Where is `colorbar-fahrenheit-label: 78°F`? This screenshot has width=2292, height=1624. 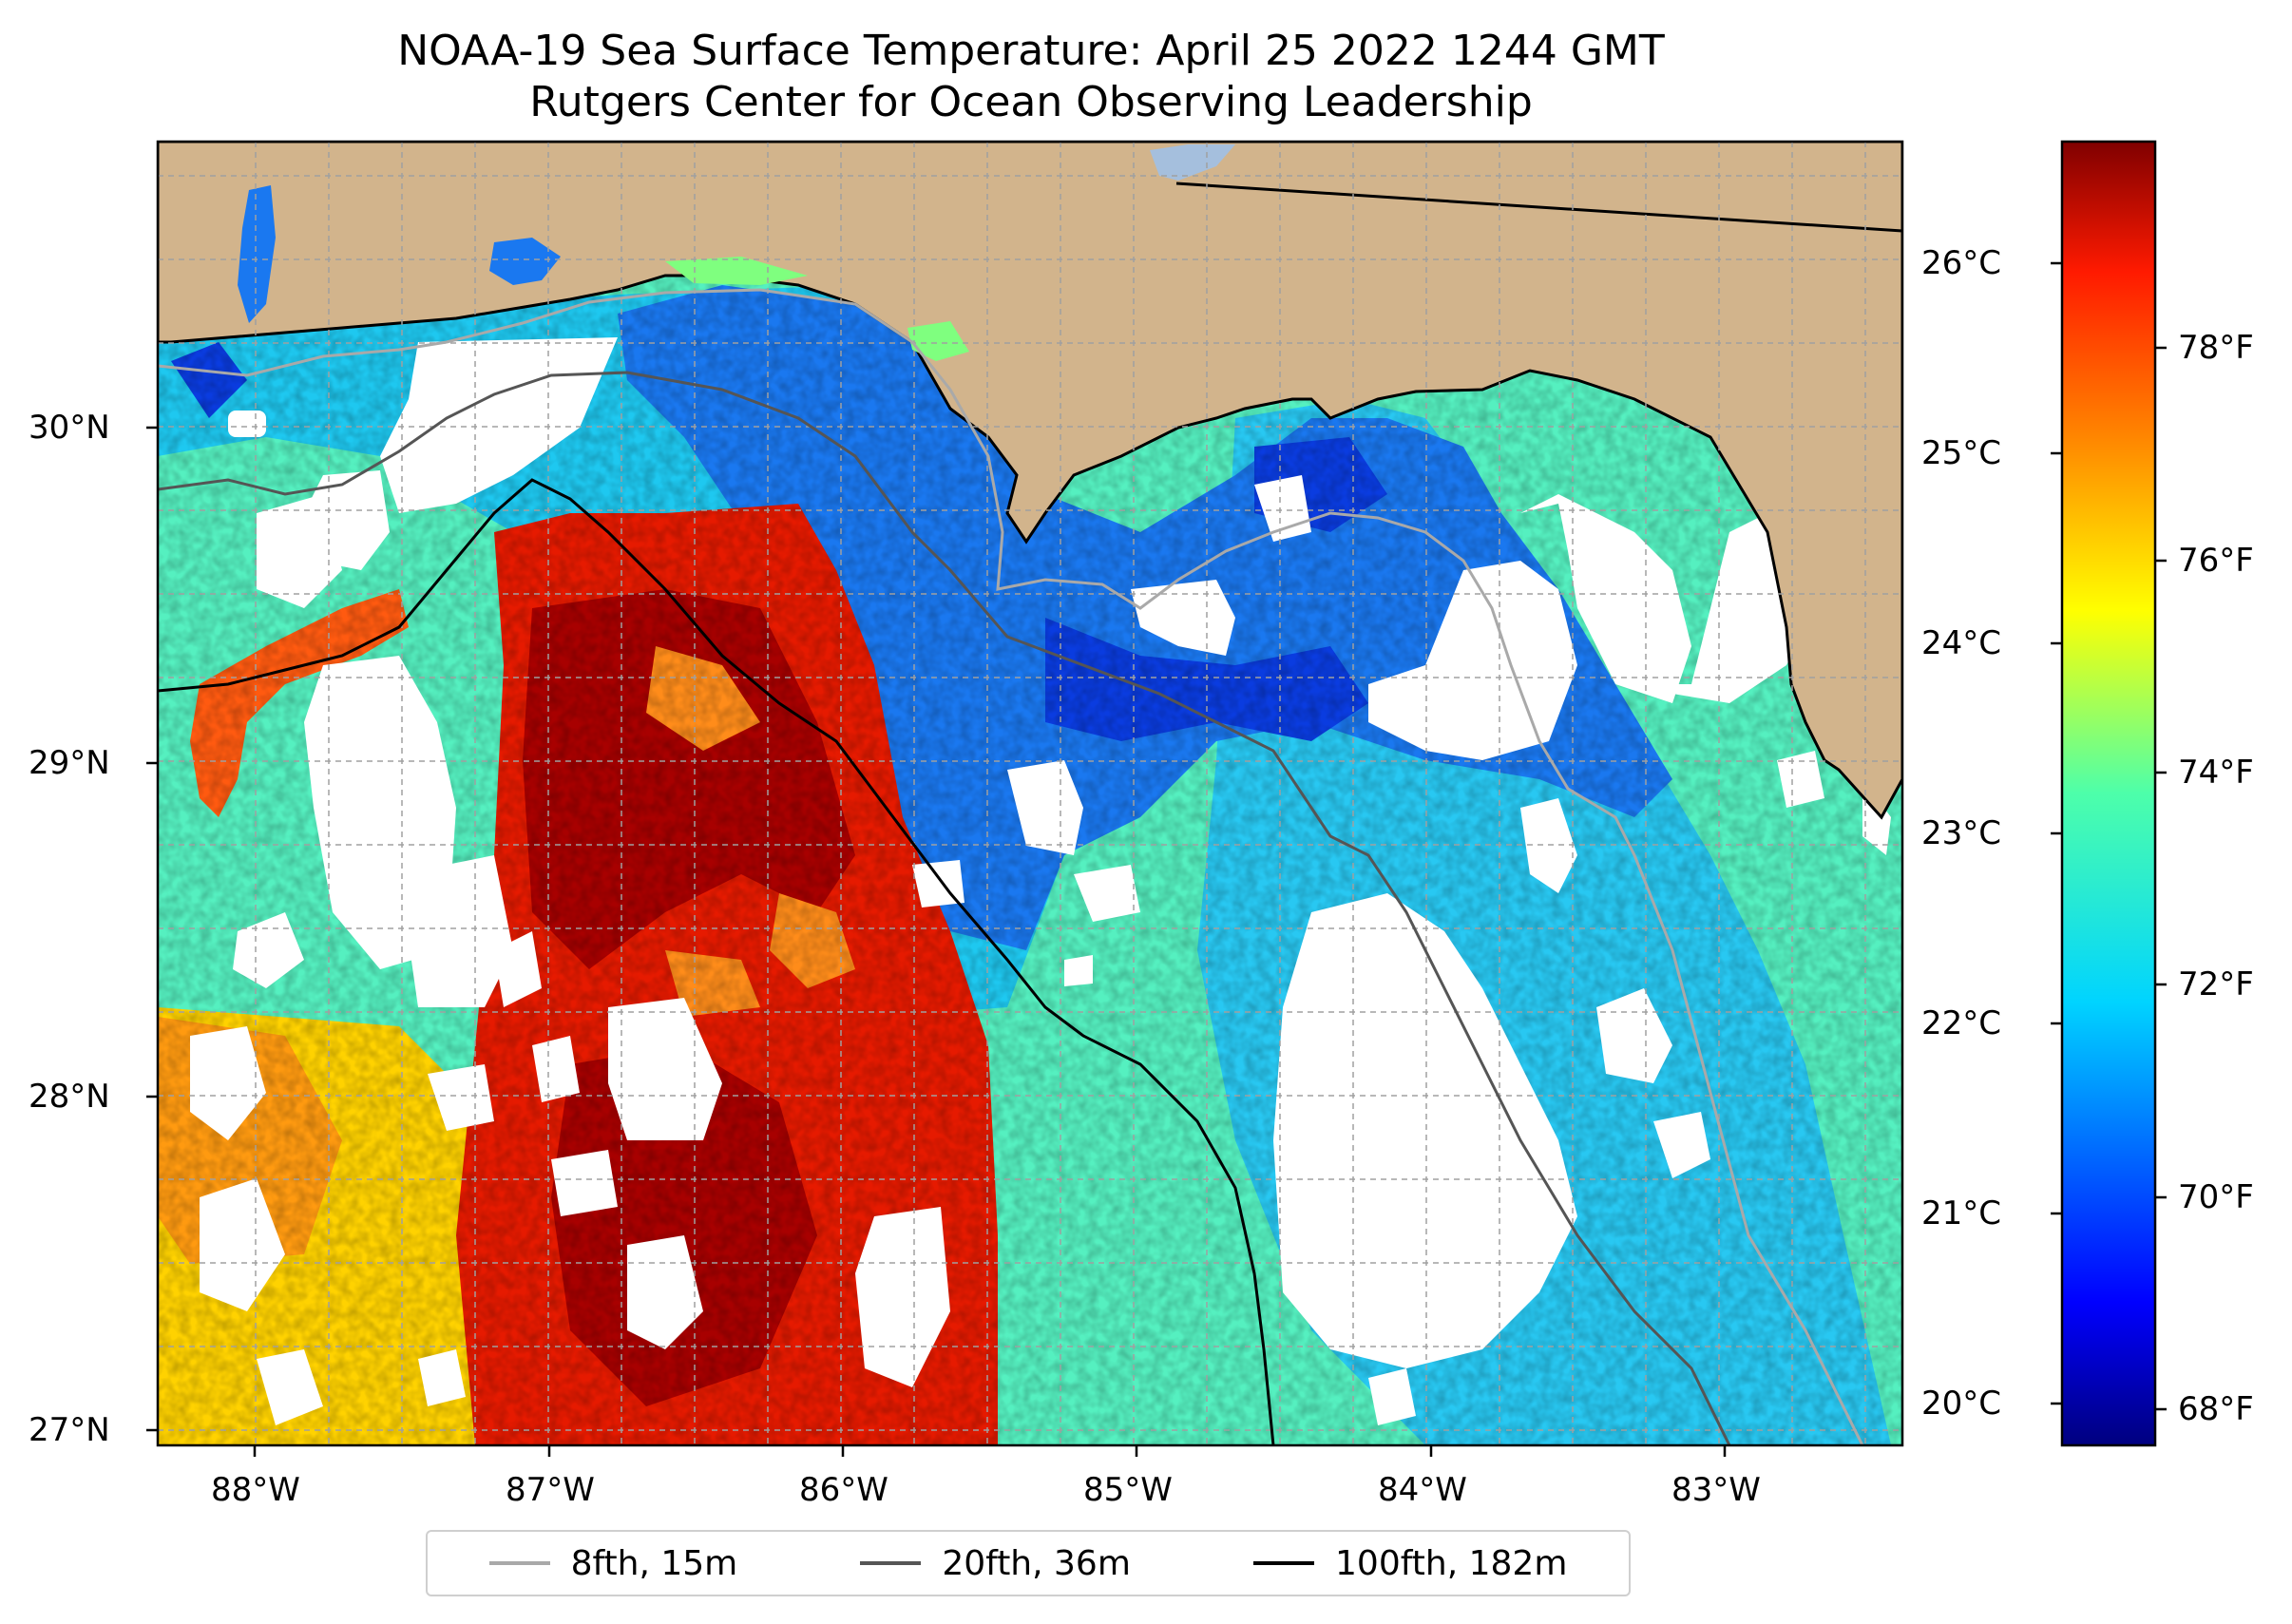 colorbar-fahrenheit-label: 78°F is located at coordinates (2216, 348).